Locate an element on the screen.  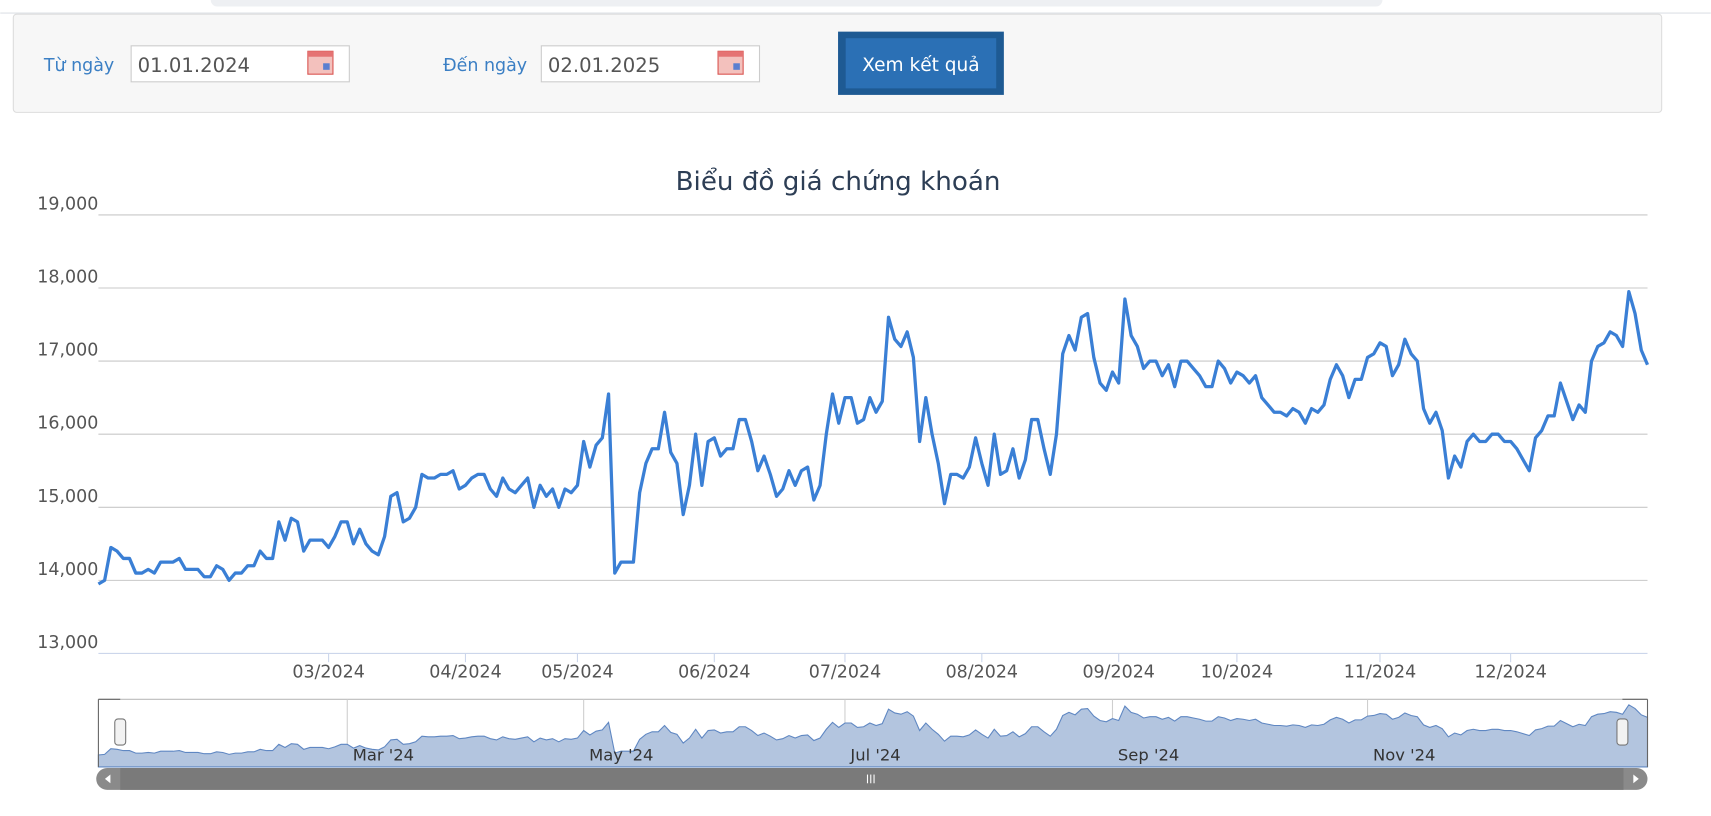
y-tick-label: 17,000 is located at coordinates (67, 351).